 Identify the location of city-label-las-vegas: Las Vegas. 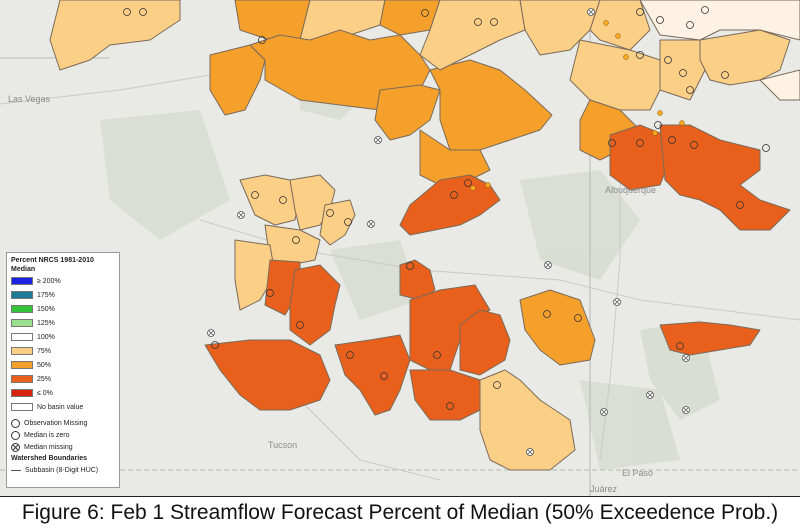
(29, 99).